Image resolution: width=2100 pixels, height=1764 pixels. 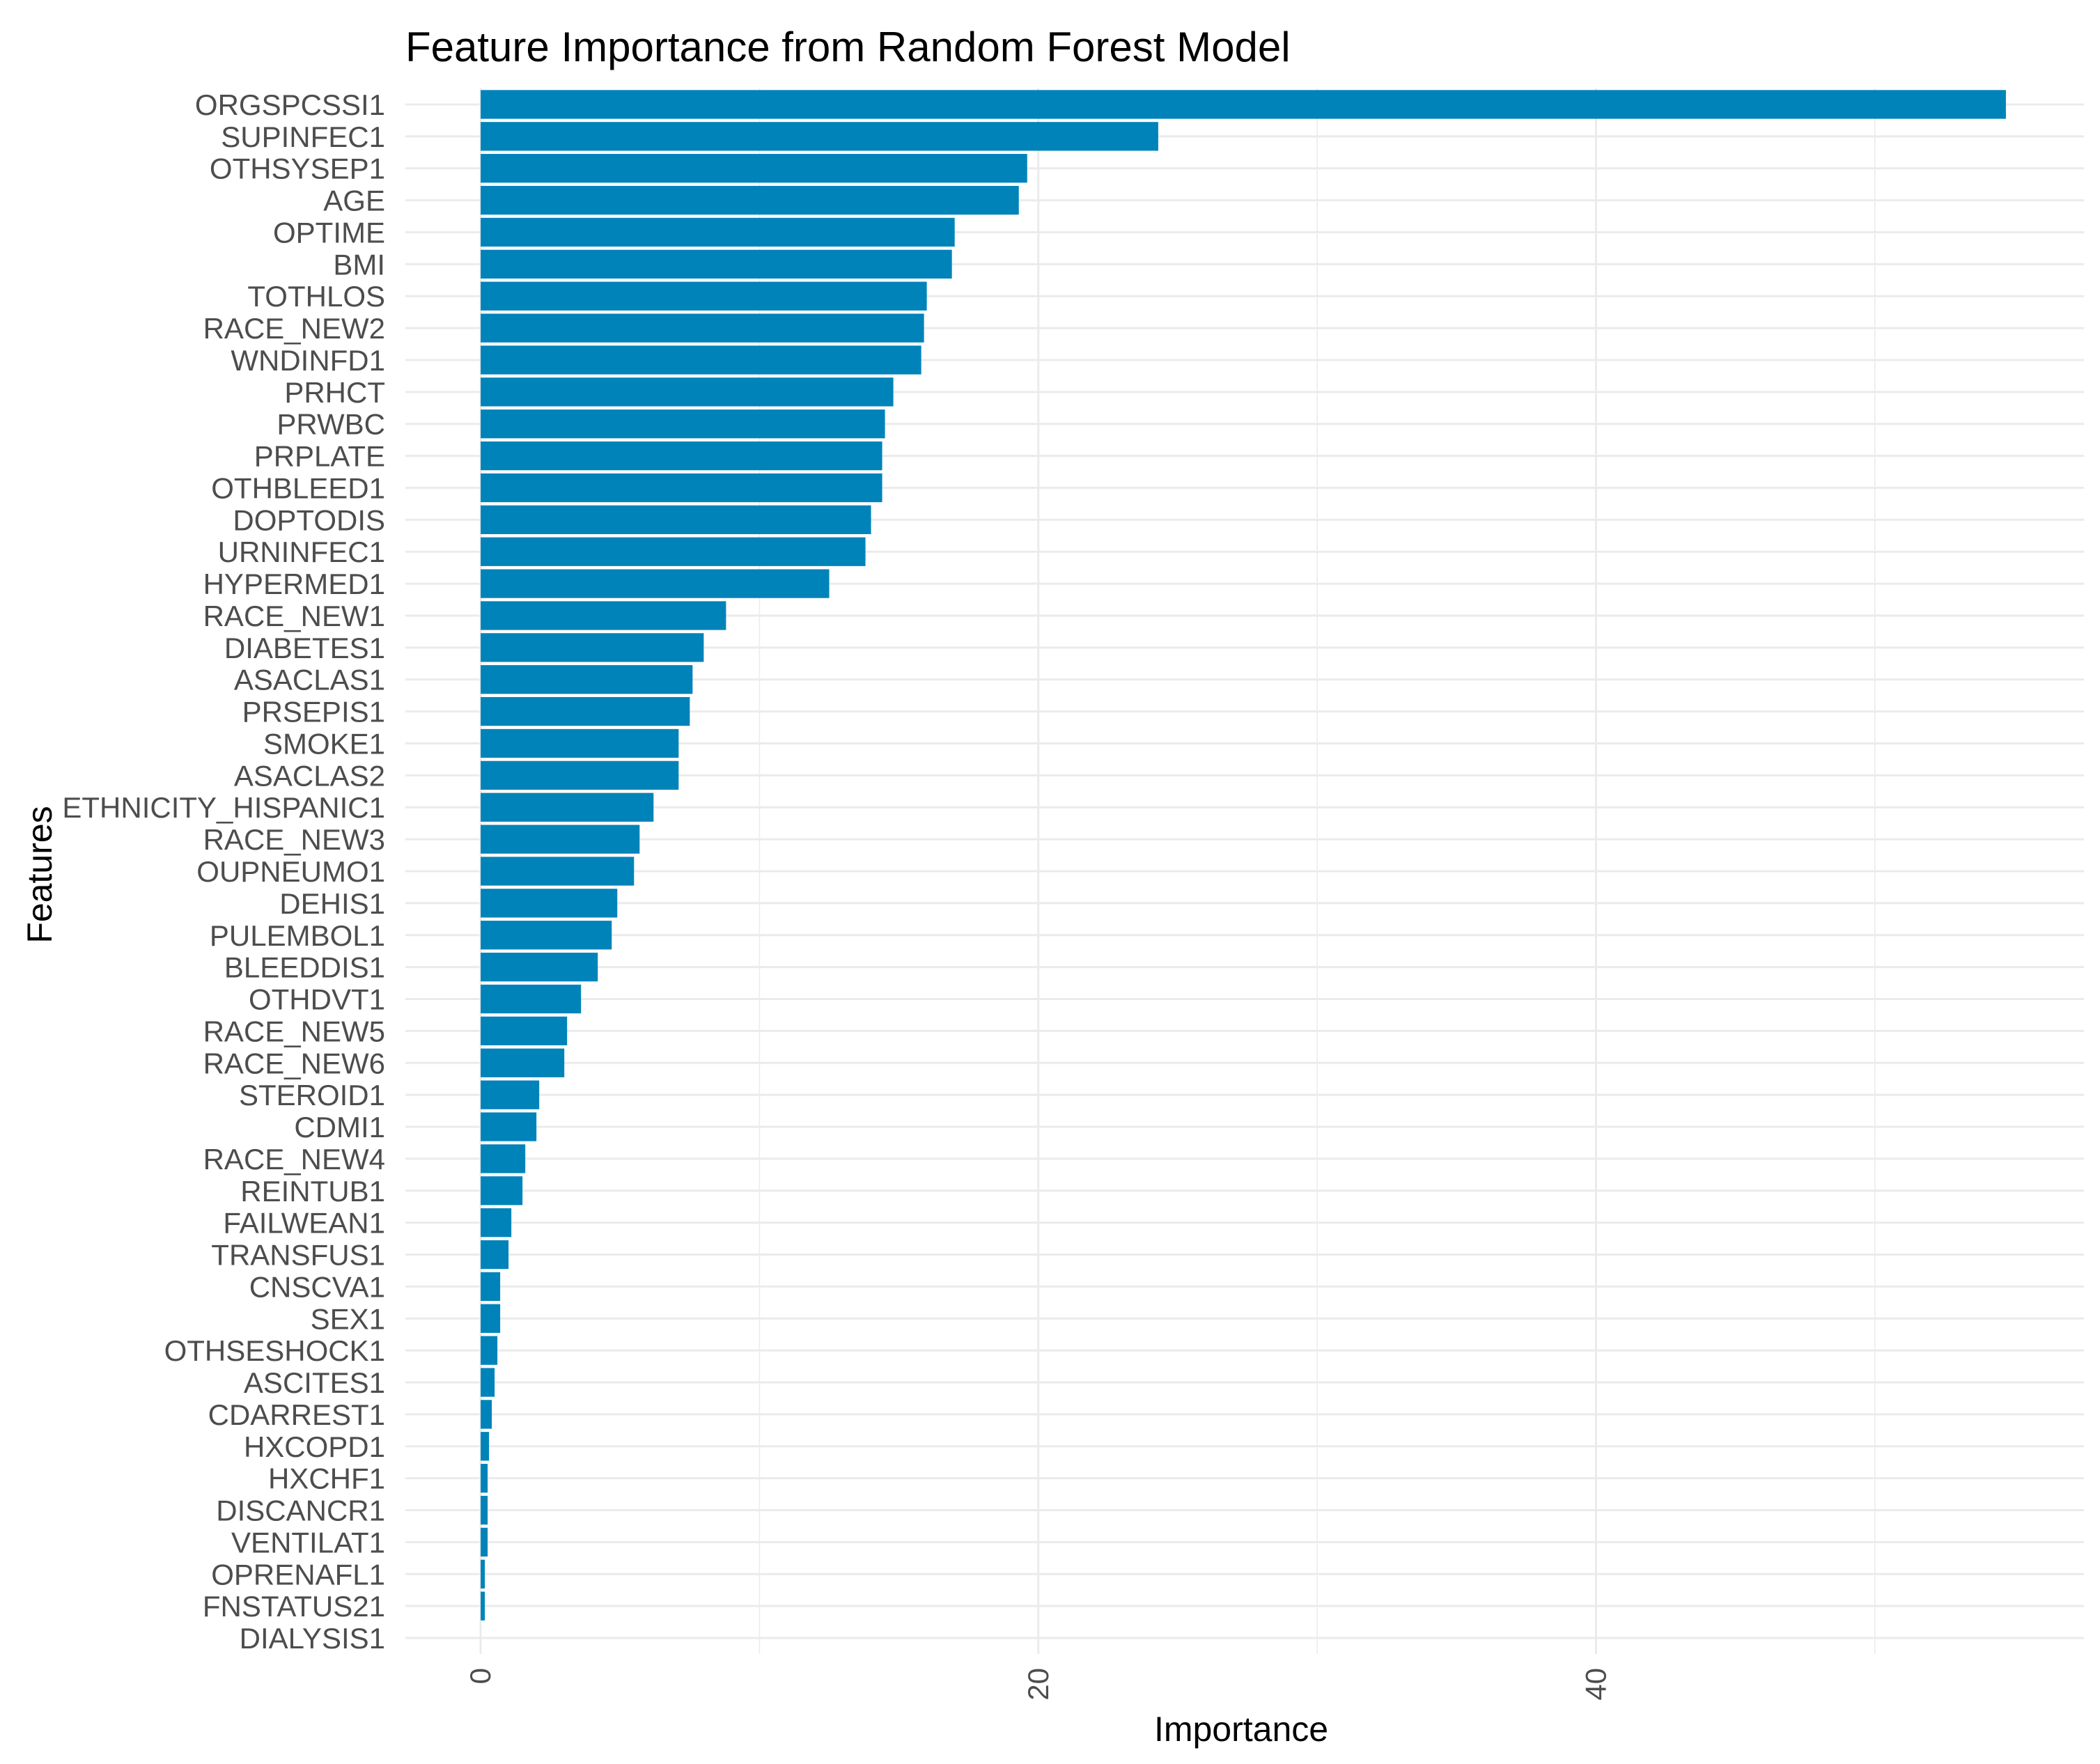 What do you see at coordinates (510, 1094) in the screenshot?
I see `bar-steroid1` at bounding box center [510, 1094].